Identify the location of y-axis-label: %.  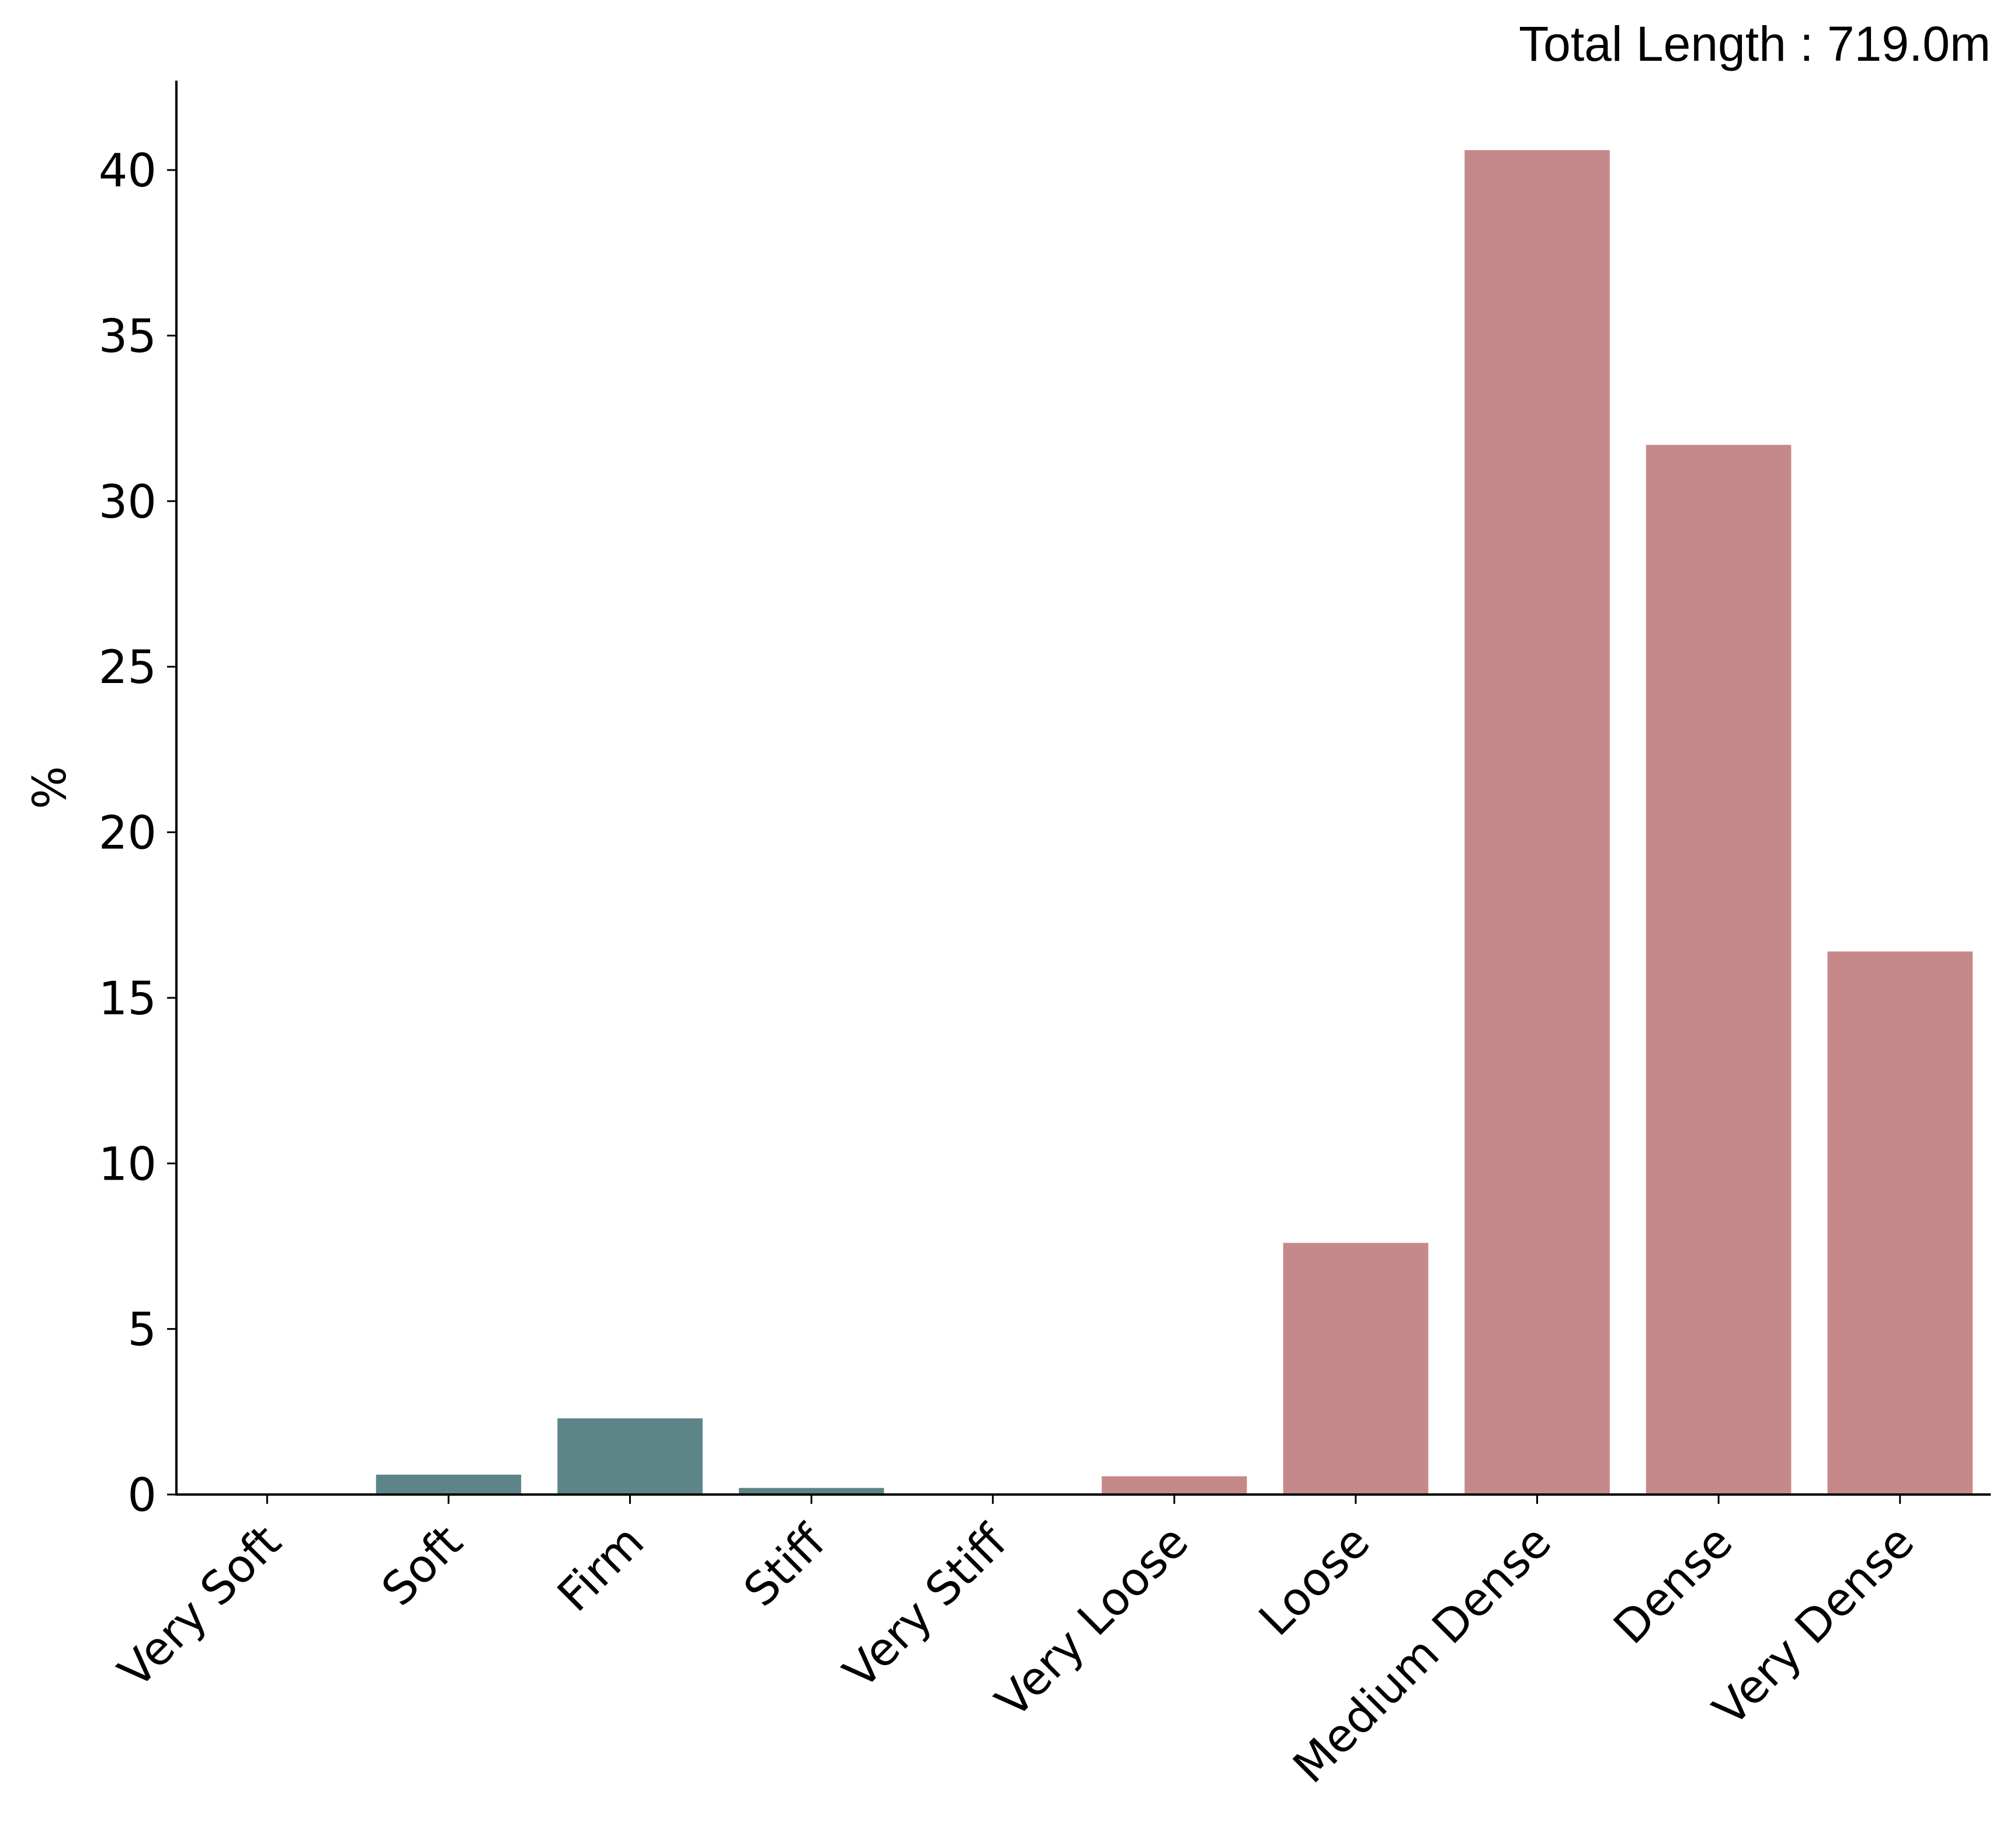
(50, 788).